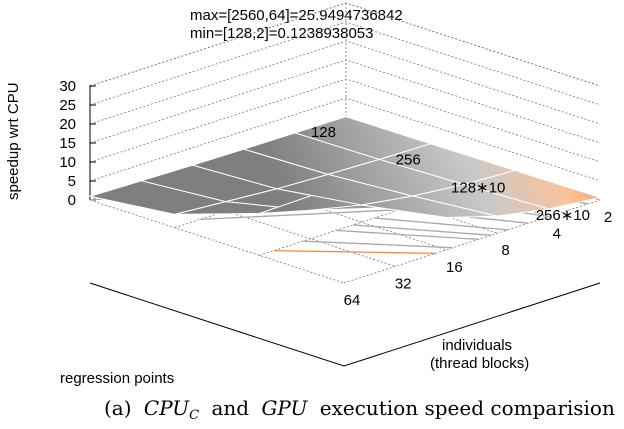  What do you see at coordinates (454, 267) in the screenshot?
I see `y-tick-label: 16` at bounding box center [454, 267].